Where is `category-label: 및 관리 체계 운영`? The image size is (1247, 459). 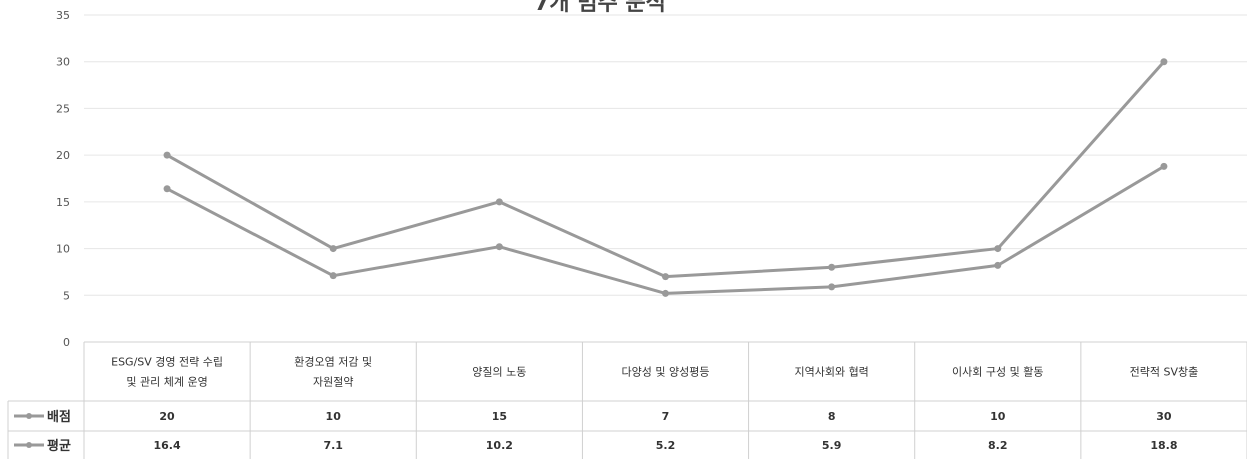
category-label: 및 관리 체계 운영 is located at coordinates (166, 382).